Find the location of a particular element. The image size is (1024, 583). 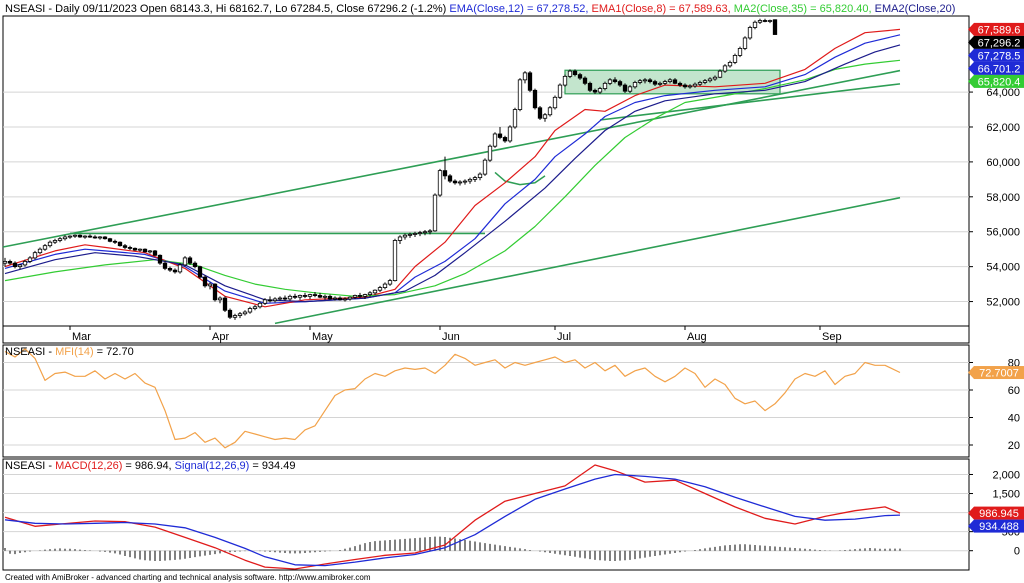

x-tick-label-sep: Sep is located at coordinates (832, 337).